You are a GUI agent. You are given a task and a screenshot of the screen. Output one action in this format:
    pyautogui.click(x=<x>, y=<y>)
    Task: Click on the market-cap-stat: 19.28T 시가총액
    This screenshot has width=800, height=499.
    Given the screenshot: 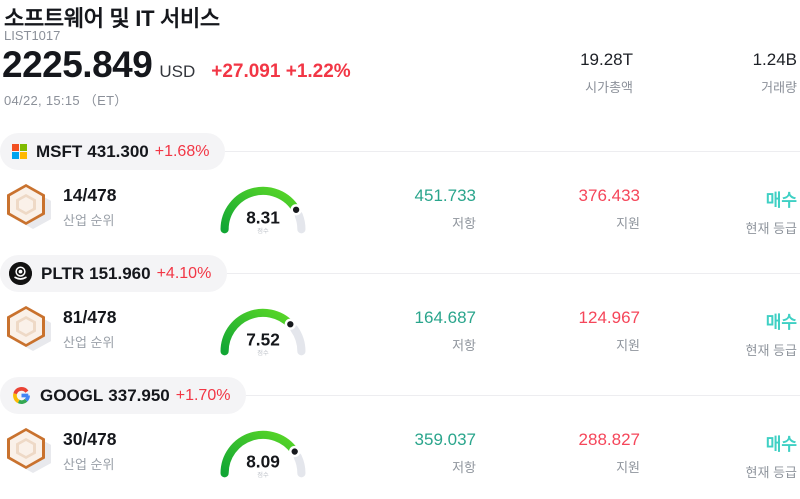 What is the action you would take?
    pyautogui.click(x=606, y=73)
    